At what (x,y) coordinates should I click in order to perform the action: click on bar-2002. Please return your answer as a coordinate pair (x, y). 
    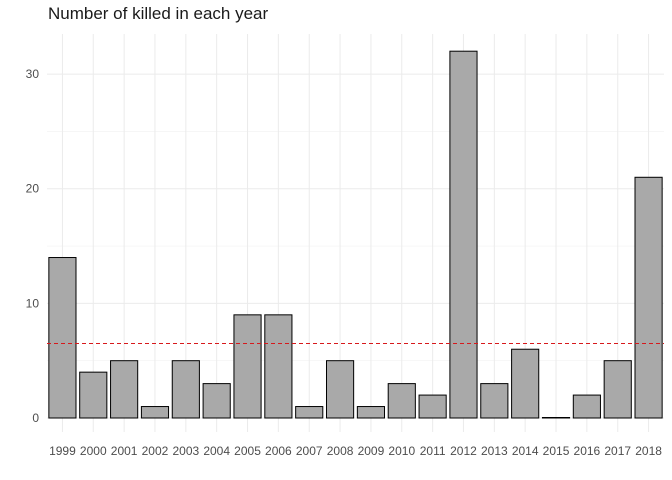
    Looking at the image, I should click on (155, 412).